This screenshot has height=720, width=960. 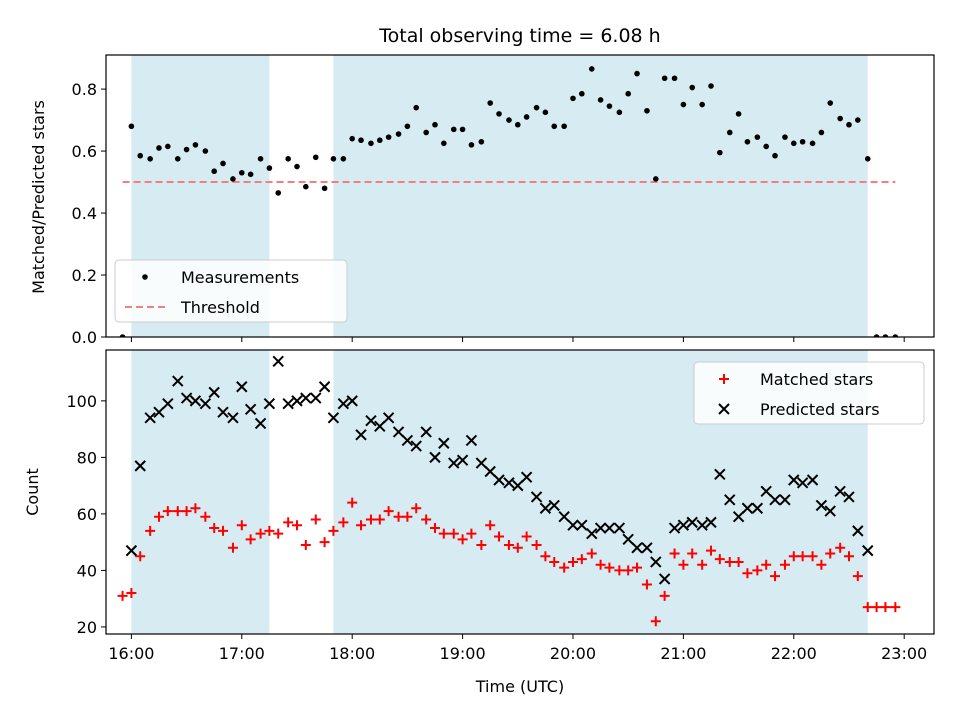 What do you see at coordinates (724, 409) in the screenshot?
I see `legend-marker-x` at bounding box center [724, 409].